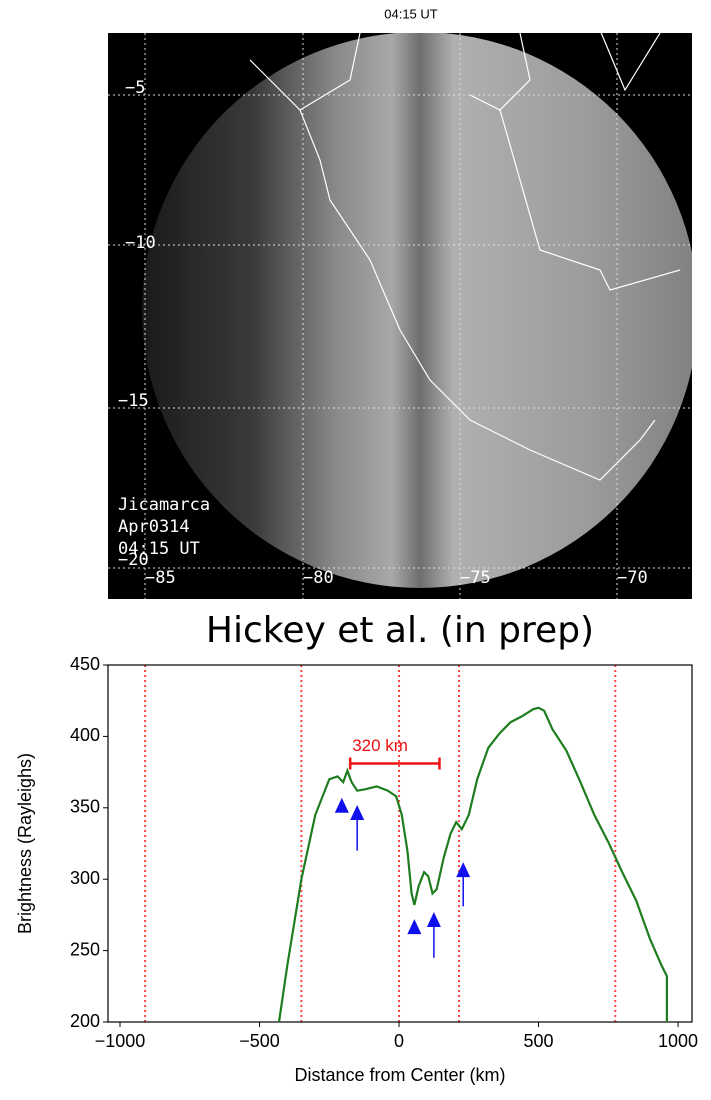 The image size is (711, 1100). Describe the element at coordinates (164, 505) in the screenshot. I see `caption-line: Jicamarca` at that location.